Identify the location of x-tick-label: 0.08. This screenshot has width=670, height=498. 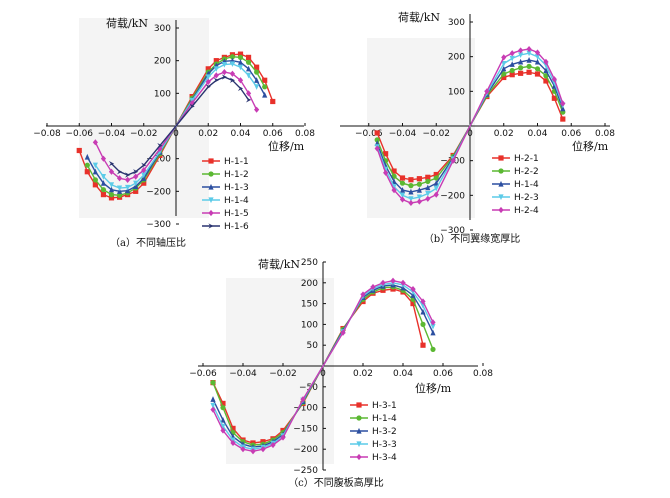
(483, 374).